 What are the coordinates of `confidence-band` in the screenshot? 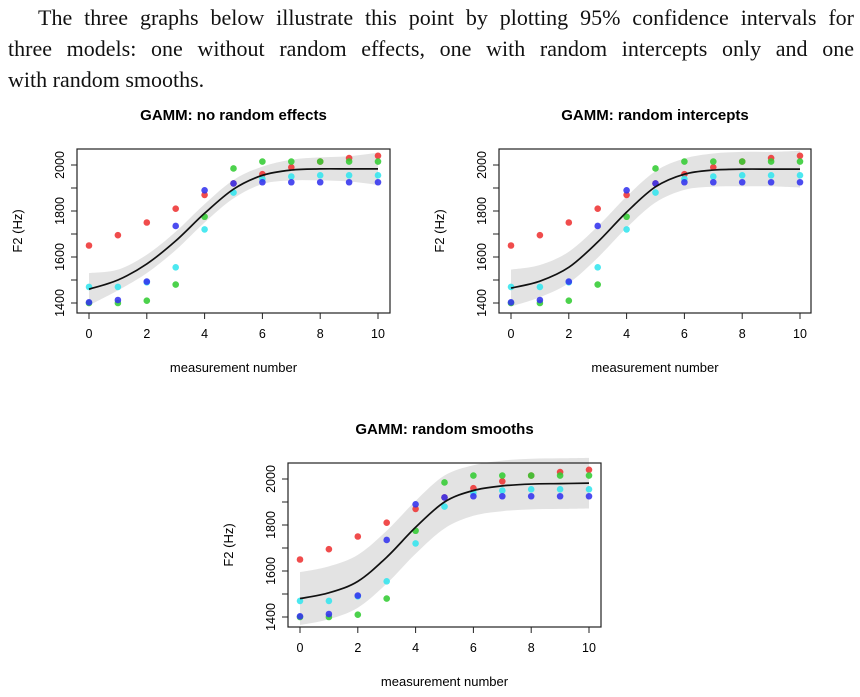 It's located at (655, 228).